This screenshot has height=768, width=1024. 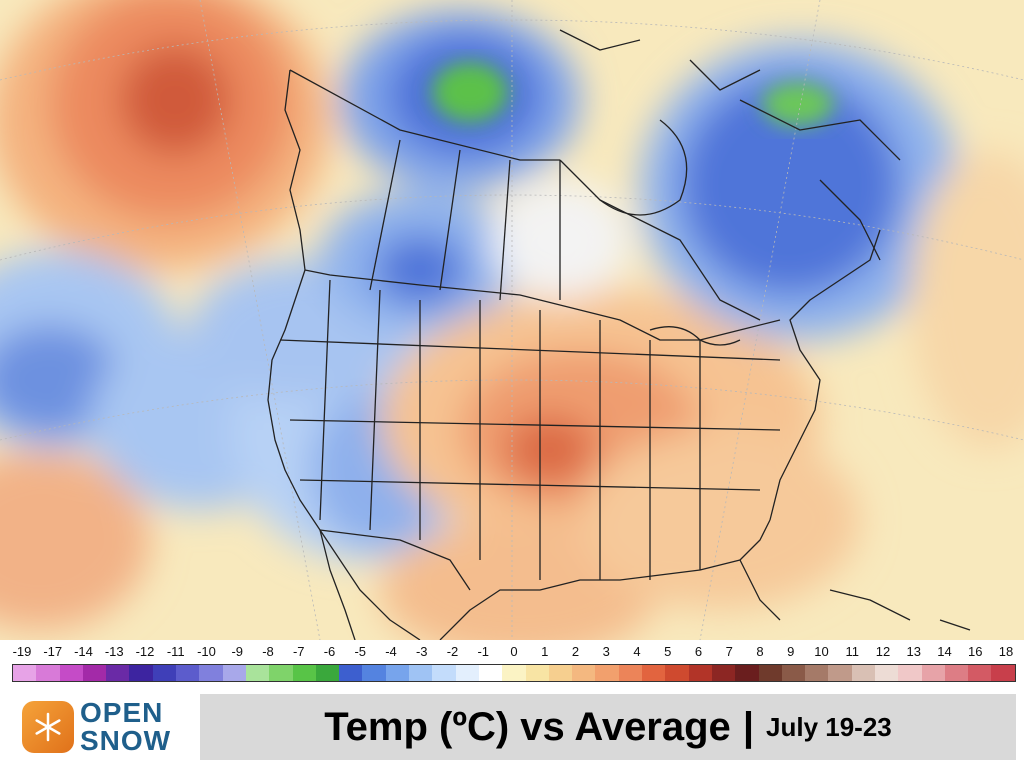 I want to click on legend-tick-label: 0, so click(x=514, y=651).